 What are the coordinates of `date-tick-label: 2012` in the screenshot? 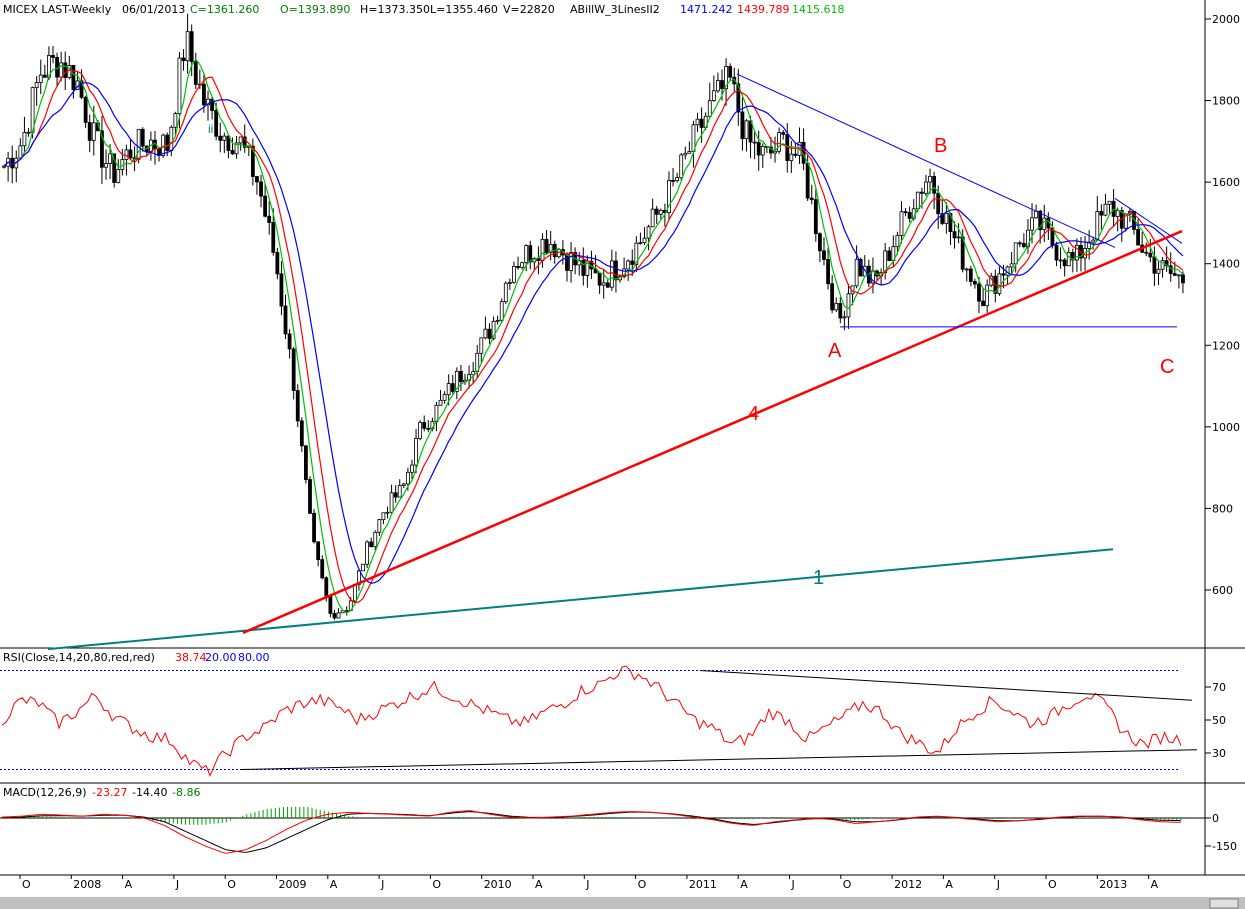 It's located at (908, 884).